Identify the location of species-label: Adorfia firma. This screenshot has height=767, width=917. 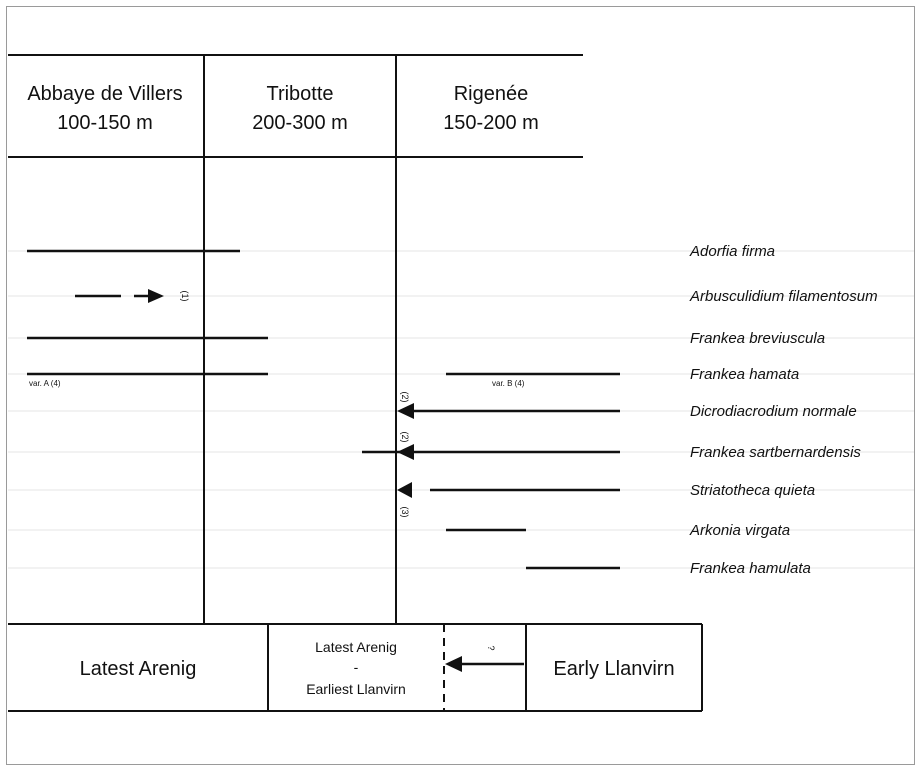
(732, 251).